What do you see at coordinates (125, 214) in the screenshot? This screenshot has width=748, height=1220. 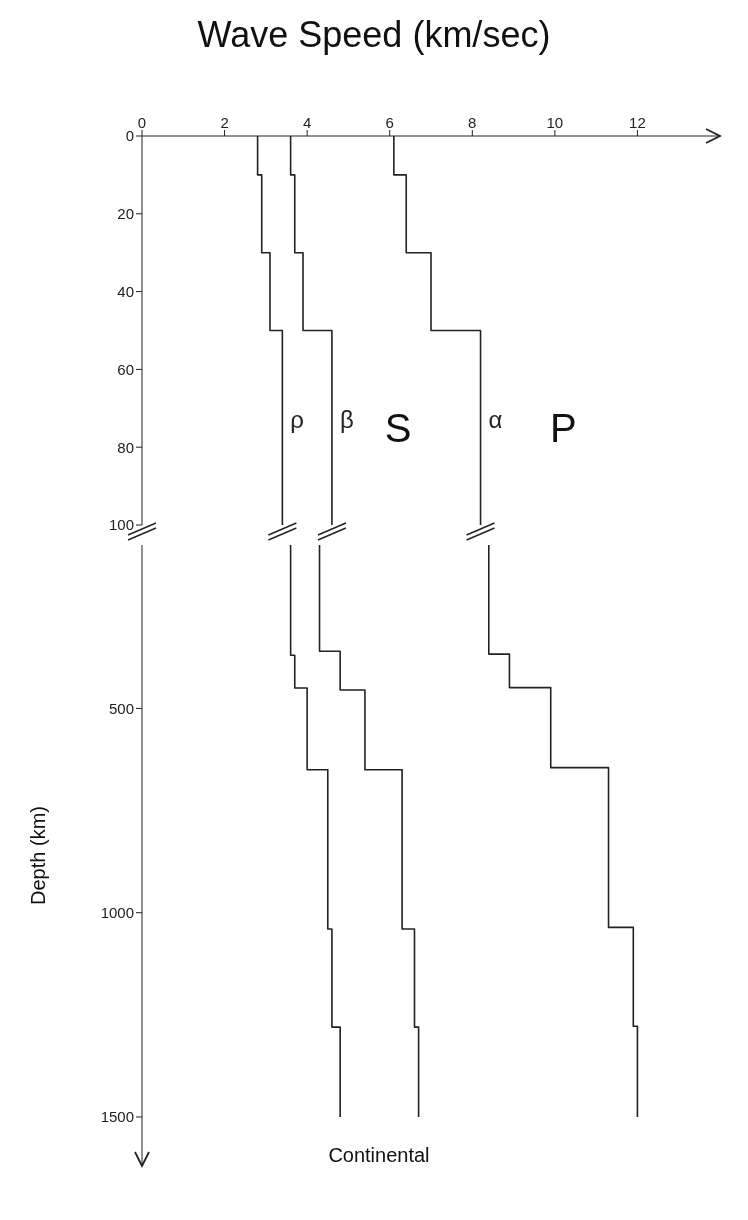 I see `y-tick-label: 20` at bounding box center [125, 214].